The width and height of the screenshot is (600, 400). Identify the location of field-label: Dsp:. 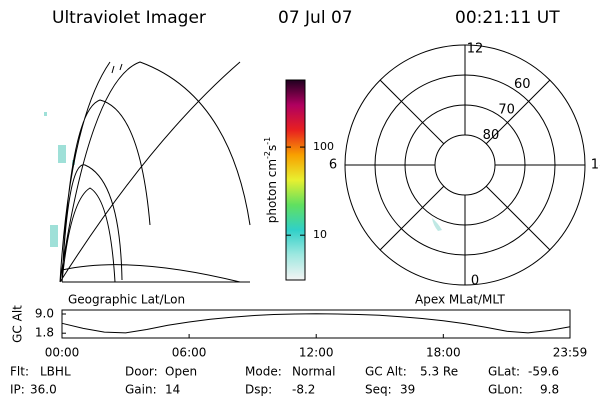
(258, 390).